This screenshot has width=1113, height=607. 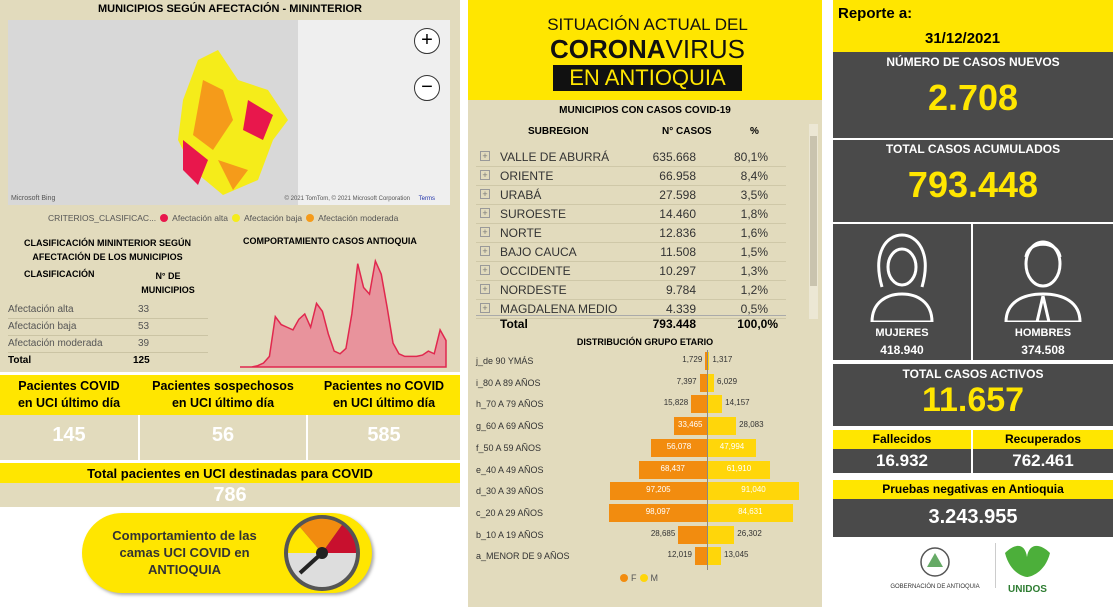 I want to click on active-value: 11.657, so click(x=973, y=400).